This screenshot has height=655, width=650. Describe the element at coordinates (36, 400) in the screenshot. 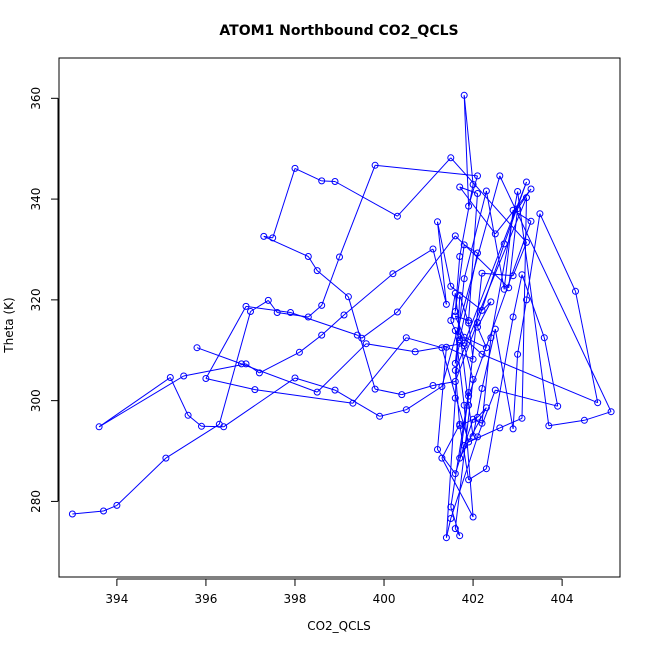

I see `y-tick-label: 300` at that location.